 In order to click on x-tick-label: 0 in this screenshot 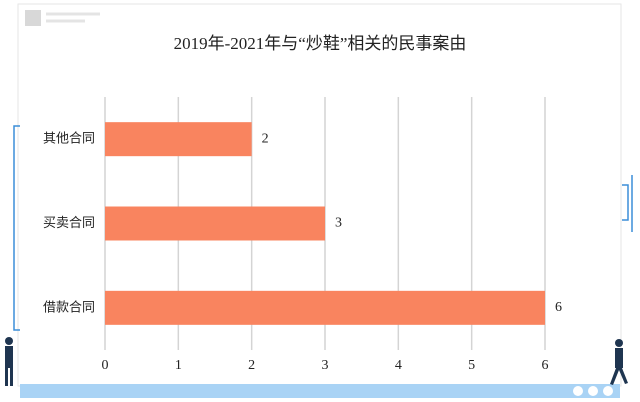, I will do `click(105, 365)`.